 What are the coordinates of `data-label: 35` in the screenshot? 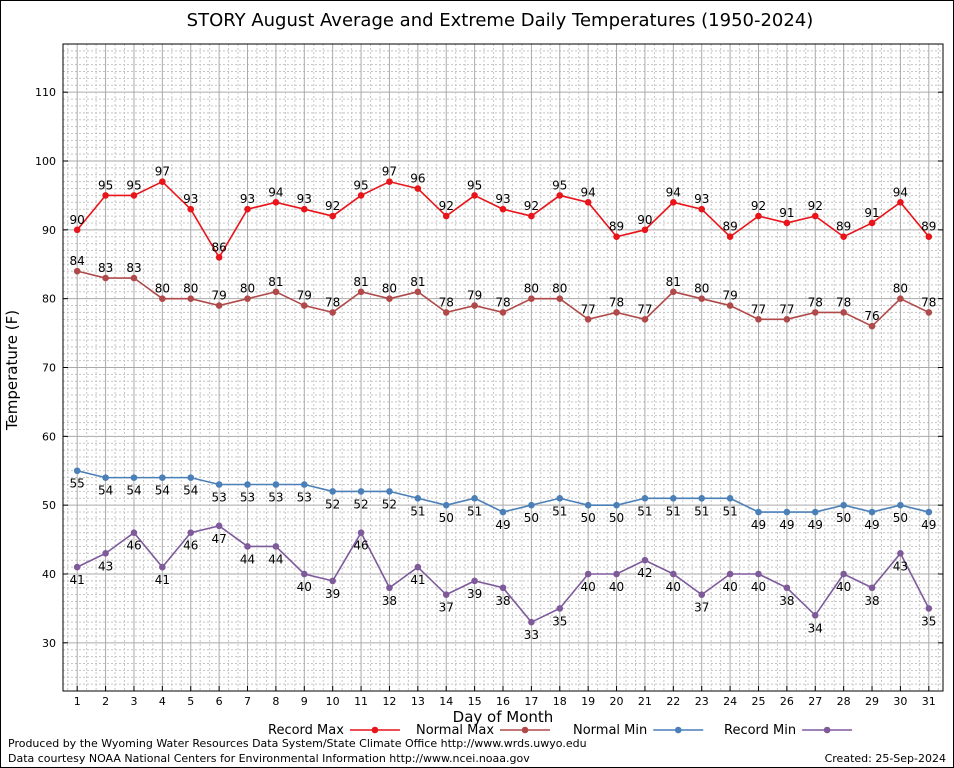 It's located at (928, 621).